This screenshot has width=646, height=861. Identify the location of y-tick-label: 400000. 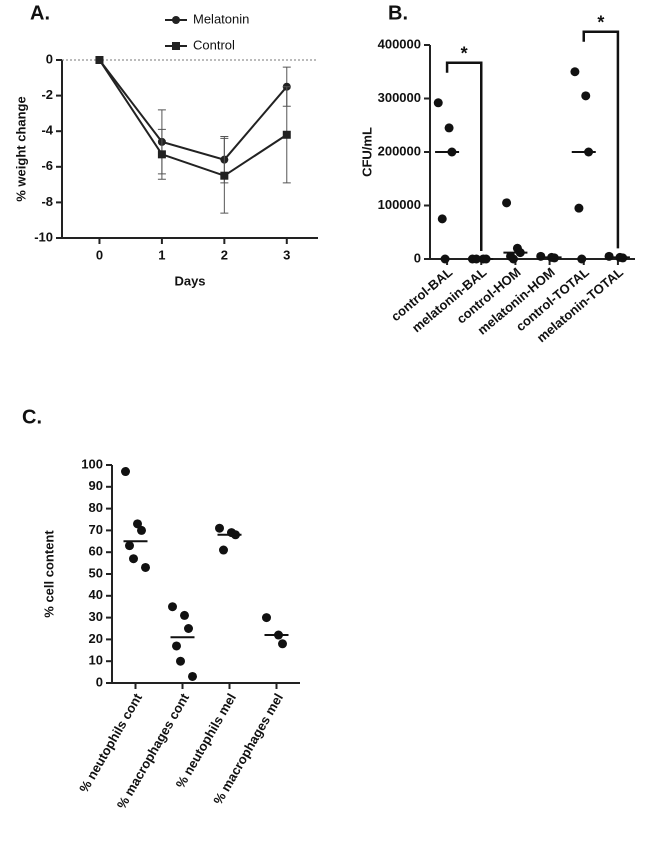
(399, 43).